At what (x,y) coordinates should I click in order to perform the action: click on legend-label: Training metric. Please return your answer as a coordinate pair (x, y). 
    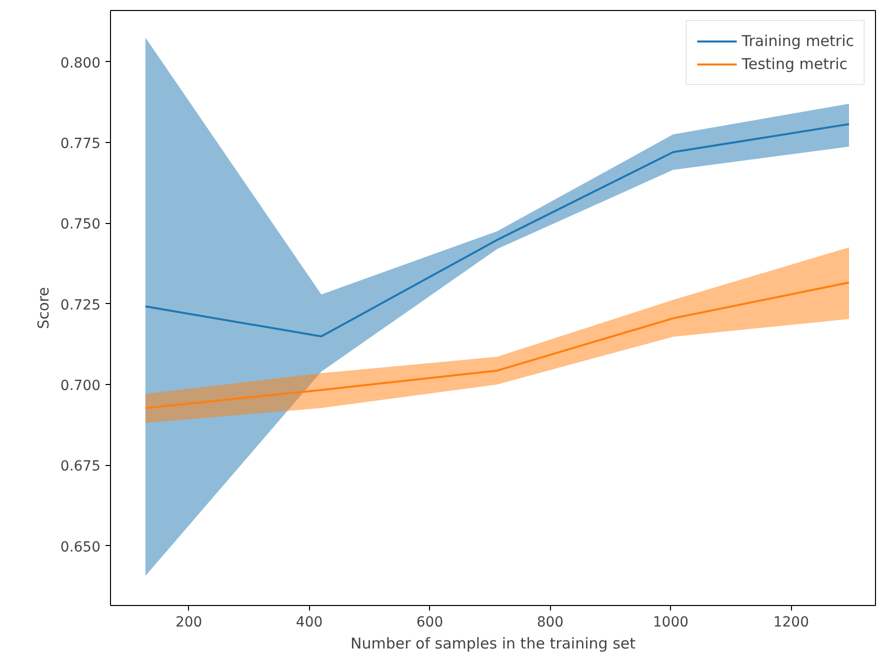
    Looking at the image, I should click on (798, 41).